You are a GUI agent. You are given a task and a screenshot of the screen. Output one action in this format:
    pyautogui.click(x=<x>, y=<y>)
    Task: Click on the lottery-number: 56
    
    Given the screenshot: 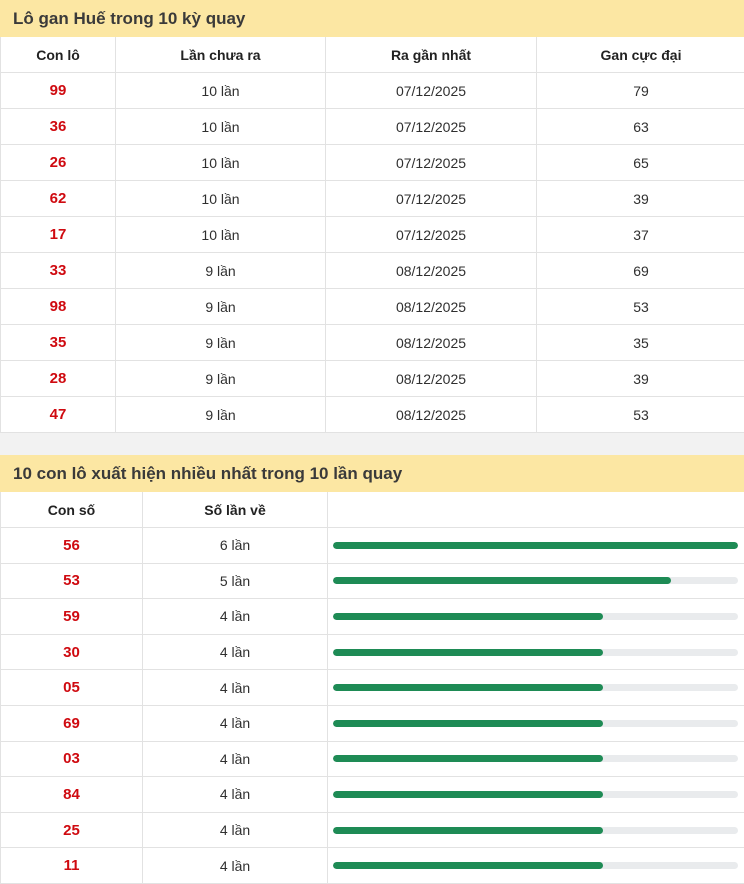 What is the action you would take?
    pyautogui.click(x=72, y=545)
    